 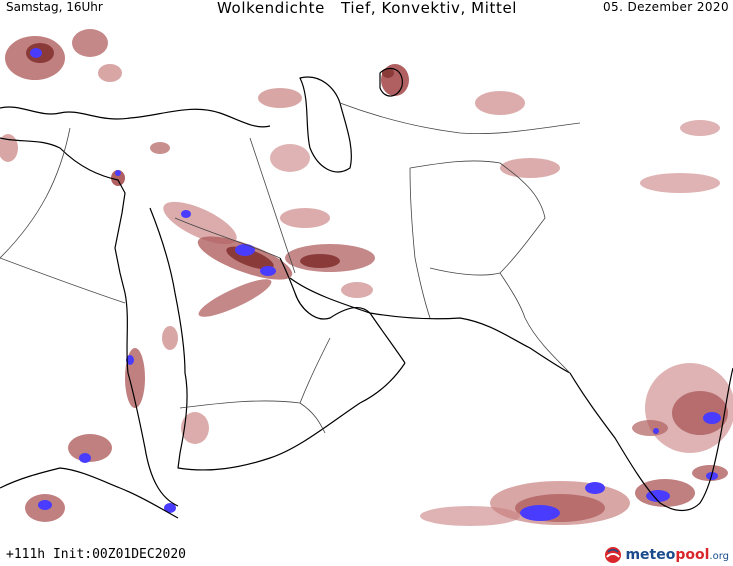 I want to click on cloud-patch-caucasus, so click(x=333, y=118).